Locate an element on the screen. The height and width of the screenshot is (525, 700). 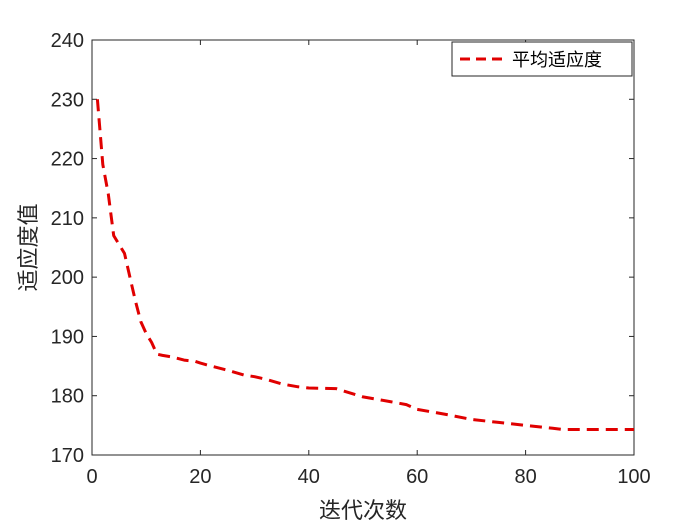
y-tick-label: 230 is located at coordinates (67, 100).